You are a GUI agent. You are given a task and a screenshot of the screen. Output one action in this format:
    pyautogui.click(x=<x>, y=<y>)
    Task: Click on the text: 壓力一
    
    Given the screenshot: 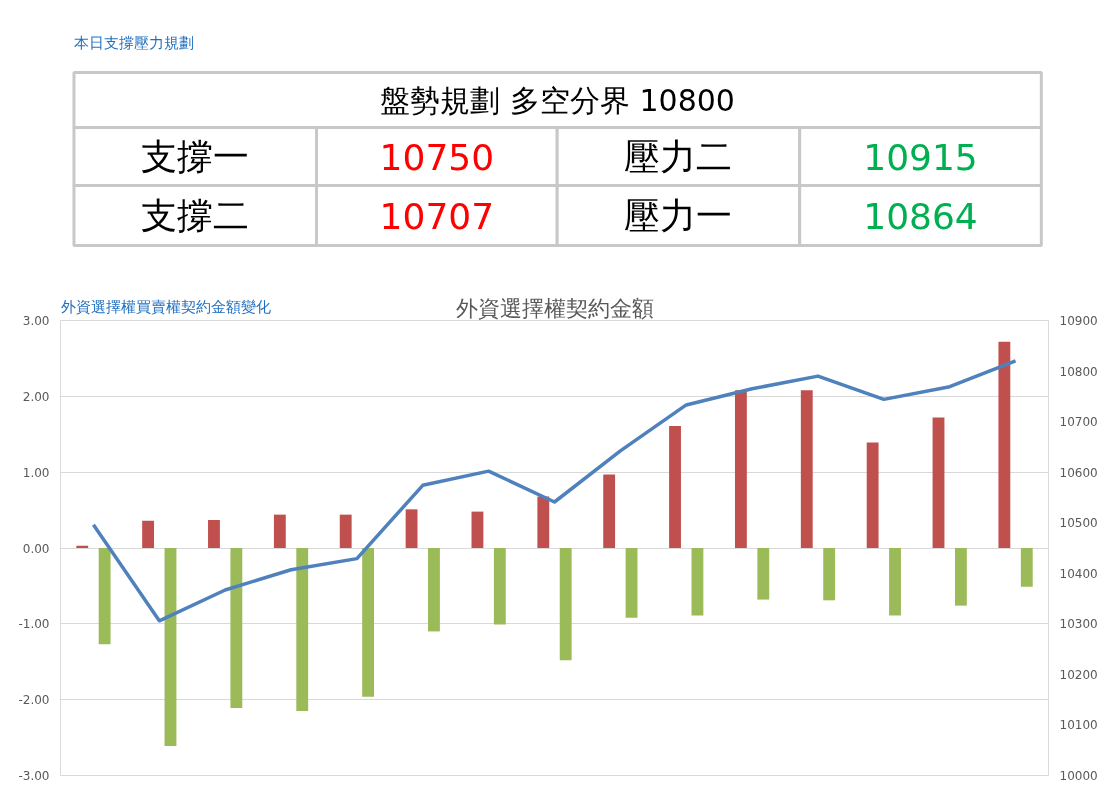 What is the action you would take?
    pyautogui.click(x=678, y=215)
    